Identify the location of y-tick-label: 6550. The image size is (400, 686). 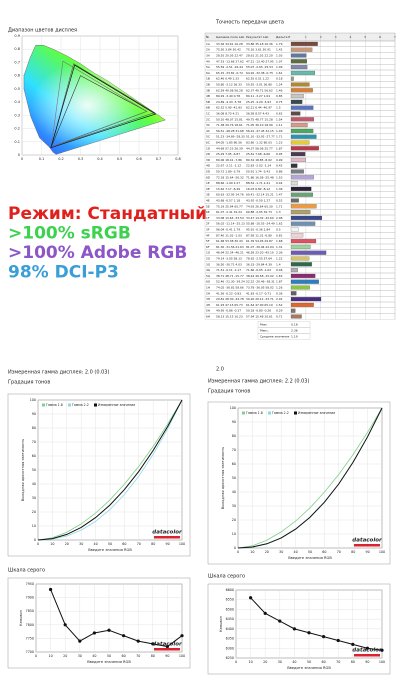
(230, 600).